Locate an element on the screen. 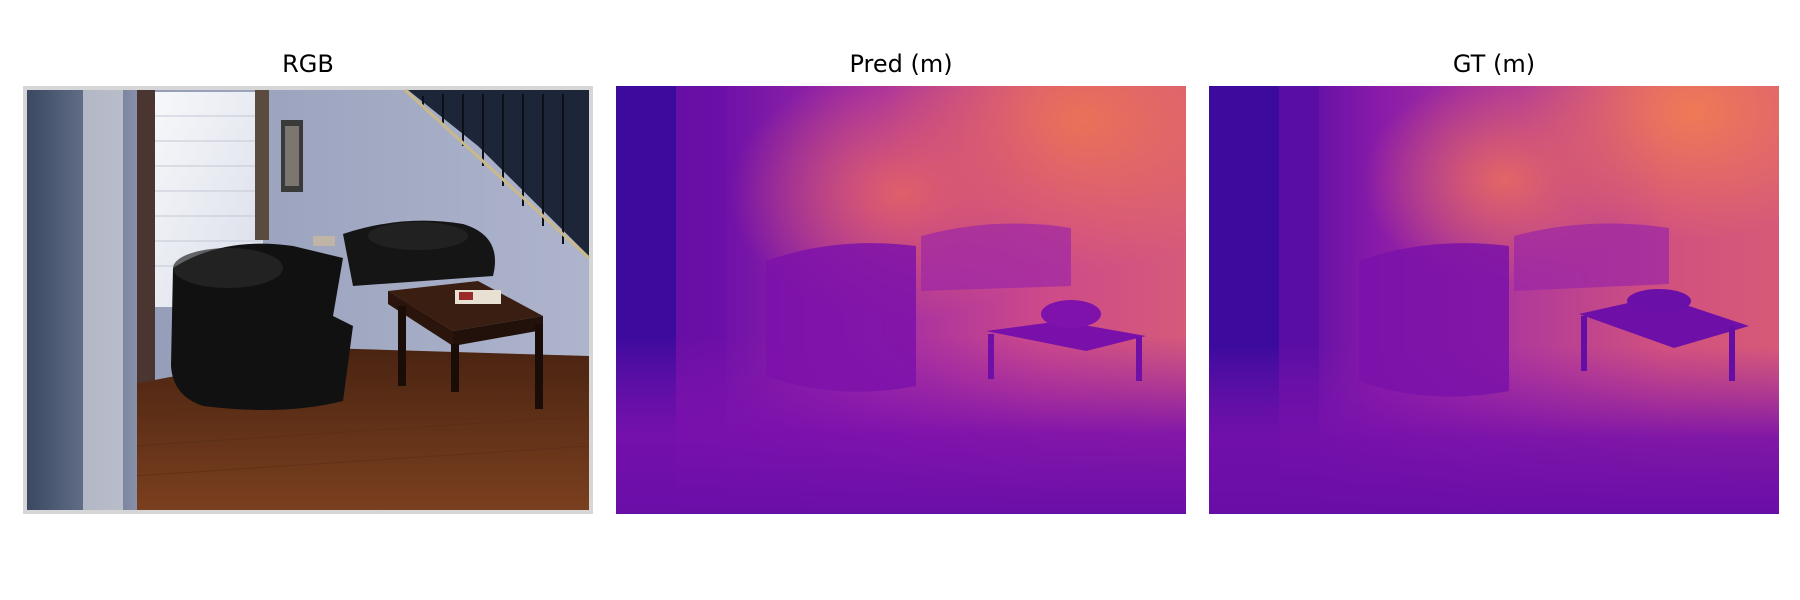  gt-panel-title: GT (m) is located at coordinates (1494, 64).